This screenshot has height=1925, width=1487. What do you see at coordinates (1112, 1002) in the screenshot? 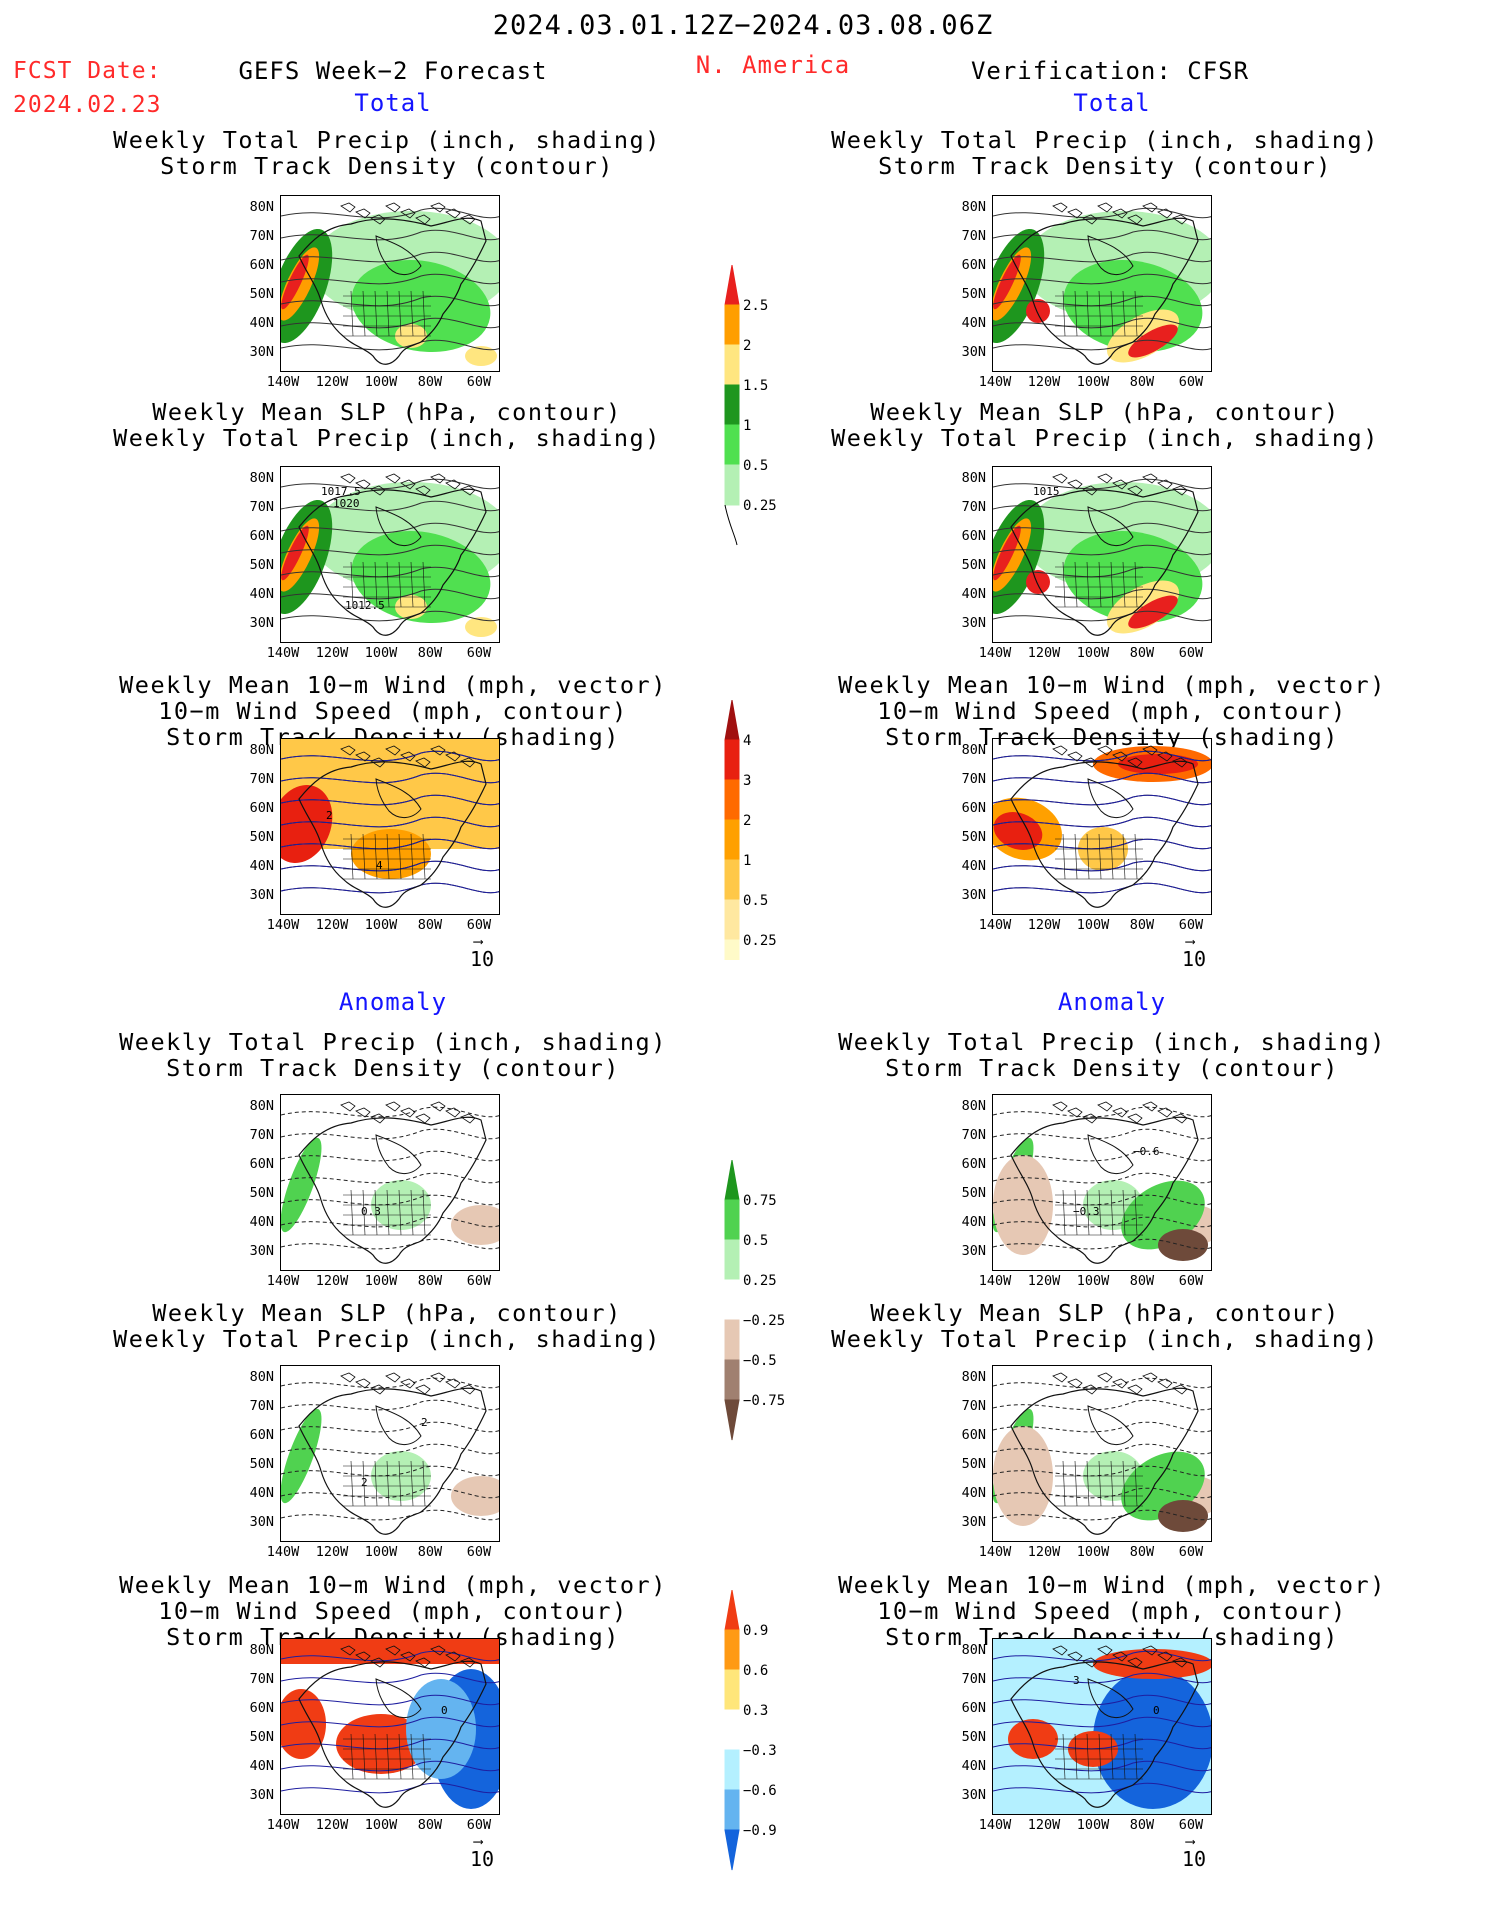
I see `section-anomaly-right: Anomaly` at bounding box center [1112, 1002].